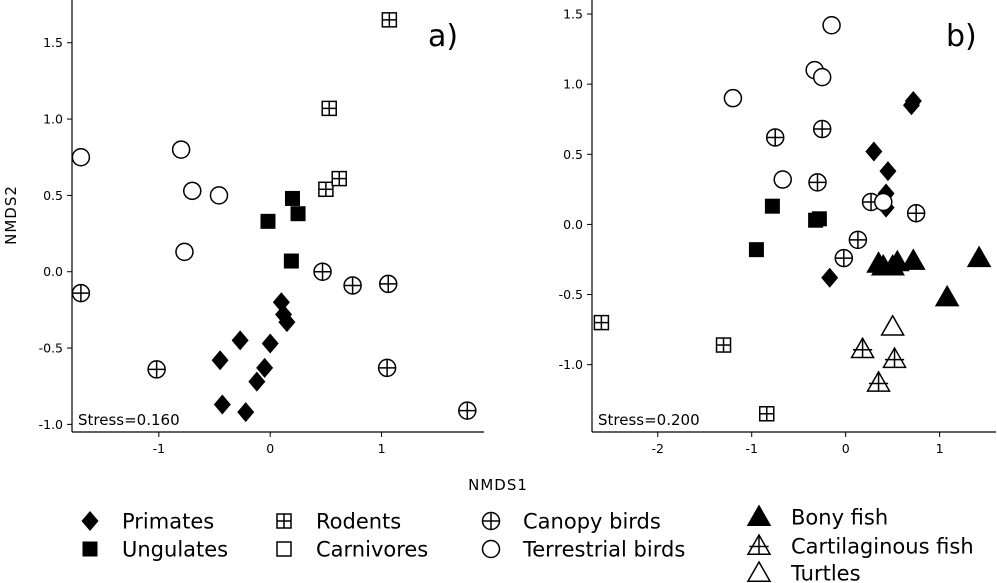 Image resolution: width=997 pixels, height=583 pixels. What do you see at coordinates (53, 42) in the screenshot?
I see `panel-a-y-tick-label: 1.5` at bounding box center [53, 42].